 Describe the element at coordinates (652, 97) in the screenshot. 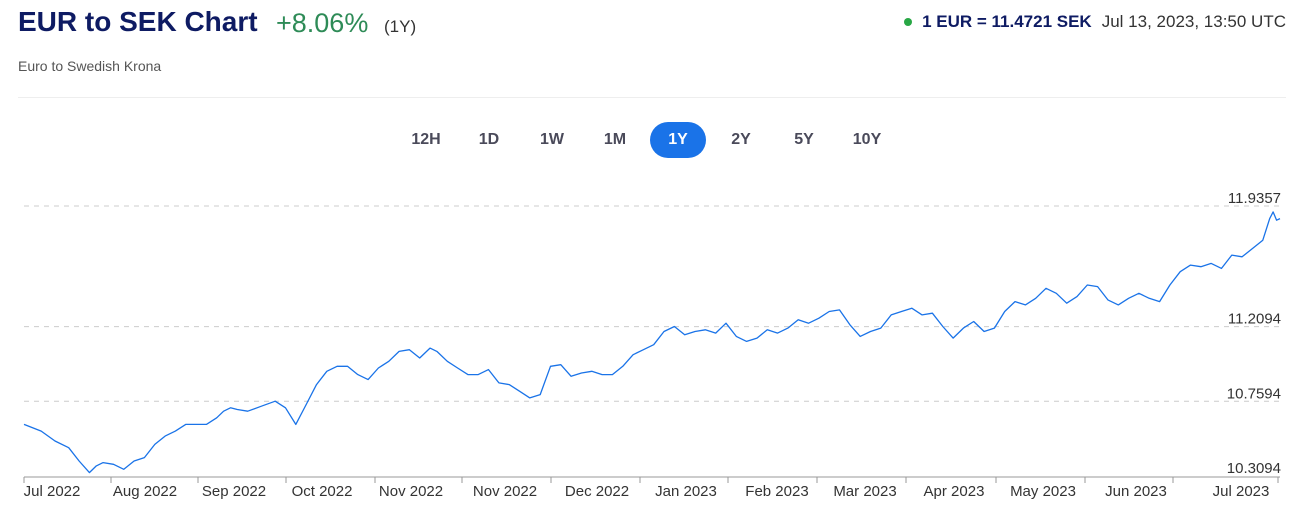

I see `header-divider` at that location.